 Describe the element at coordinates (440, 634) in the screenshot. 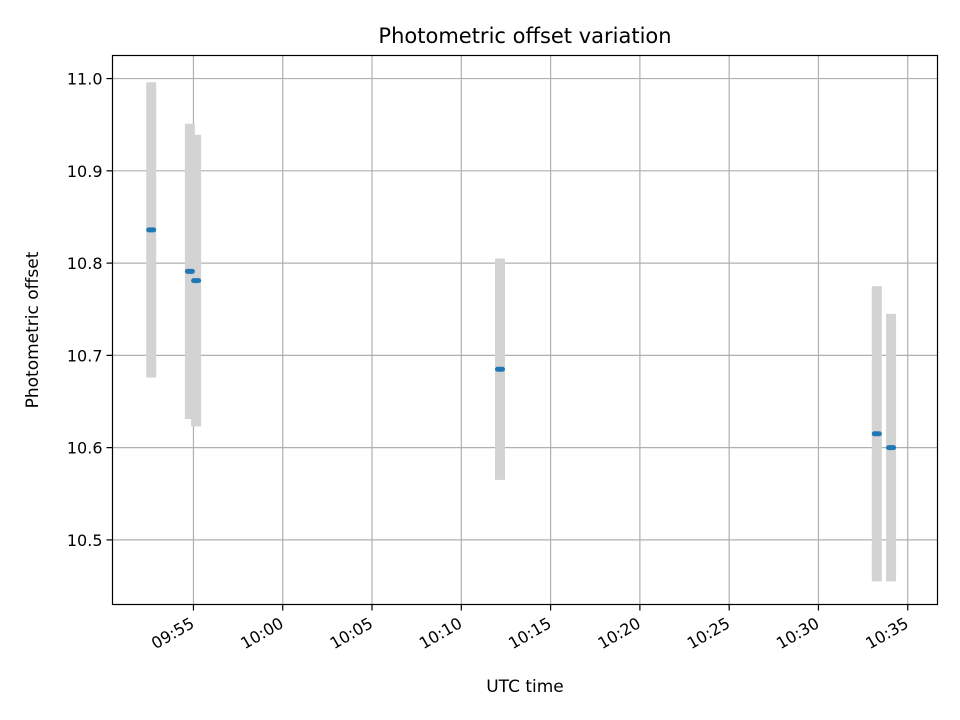

I see `x-tick-label: 10:10` at that location.